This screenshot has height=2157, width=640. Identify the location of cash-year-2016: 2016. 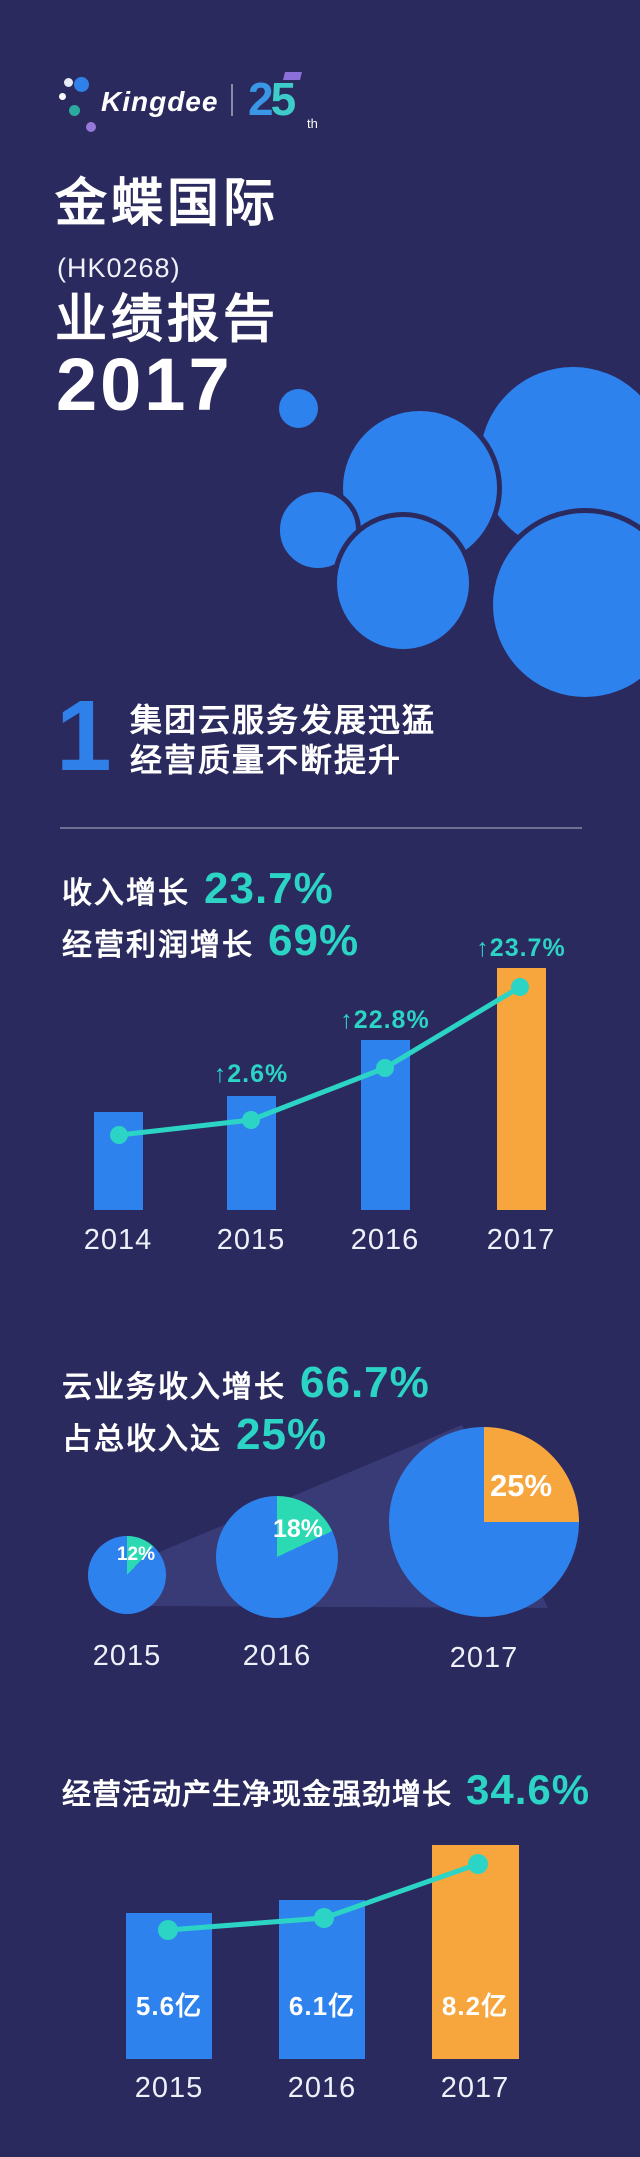
(322, 2088).